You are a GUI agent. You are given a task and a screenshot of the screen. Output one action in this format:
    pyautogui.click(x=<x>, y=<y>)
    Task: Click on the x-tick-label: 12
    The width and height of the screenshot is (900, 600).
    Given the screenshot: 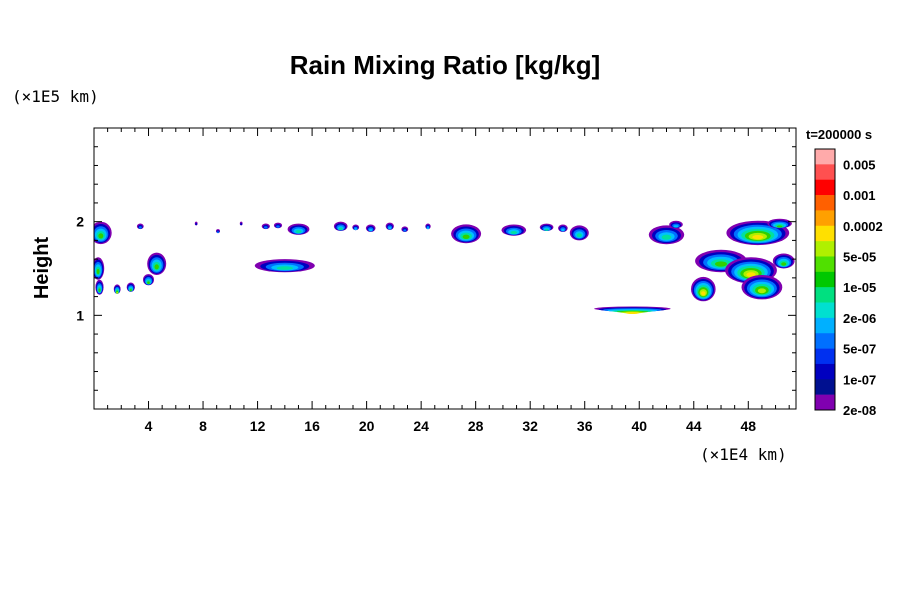 What is the action you would take?
    pyautogui.click(x=258, y=426)
    